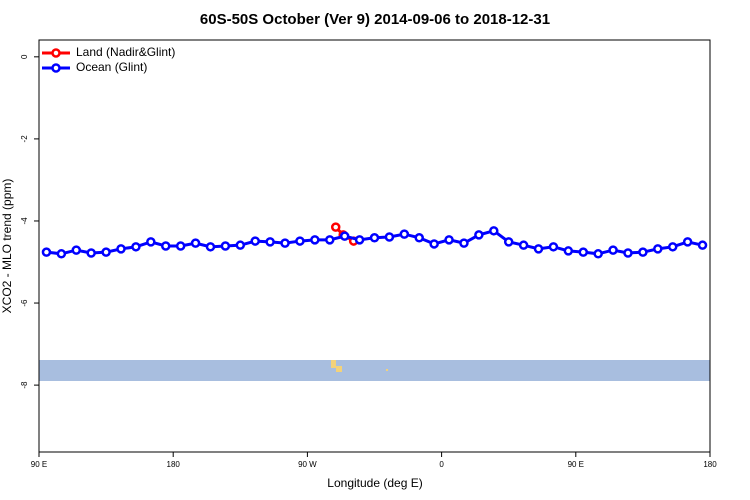  Describe the element at coordinates (441, 464) in the screenshot. I see `x-tick-label: 0` at that location.